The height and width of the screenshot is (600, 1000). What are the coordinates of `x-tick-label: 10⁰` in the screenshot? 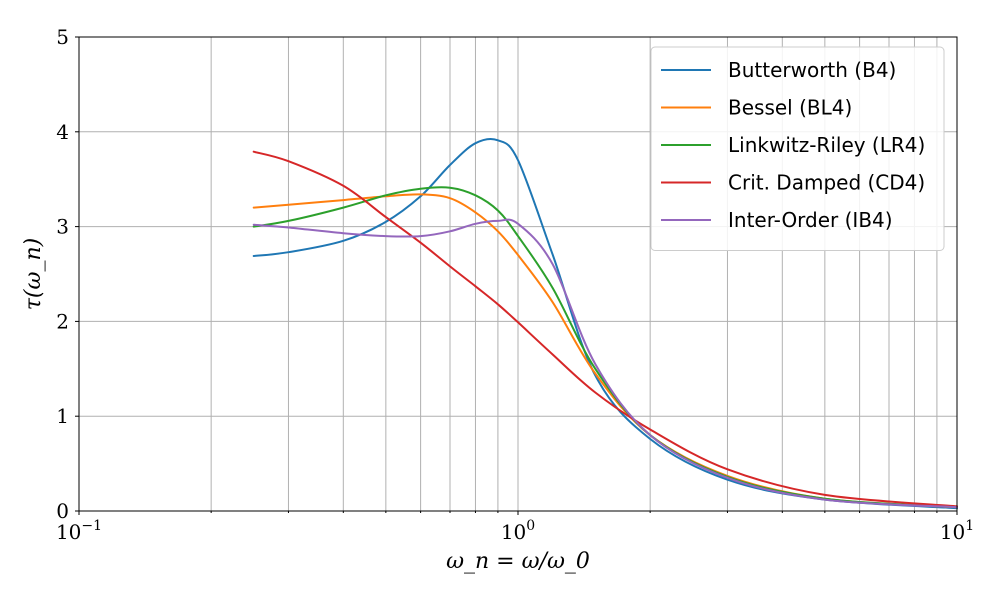 It's located at (518, 531).